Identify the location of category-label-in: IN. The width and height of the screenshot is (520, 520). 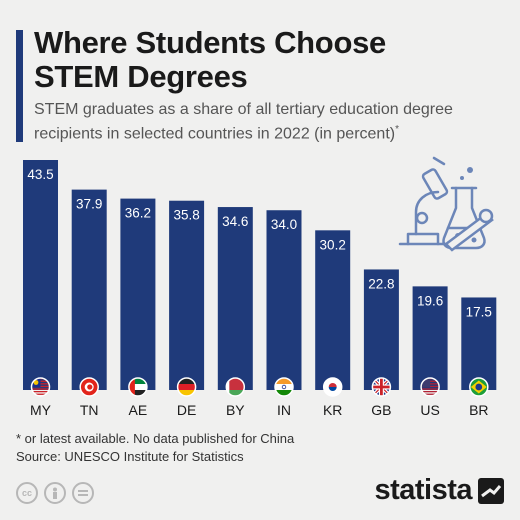
(284, 410).